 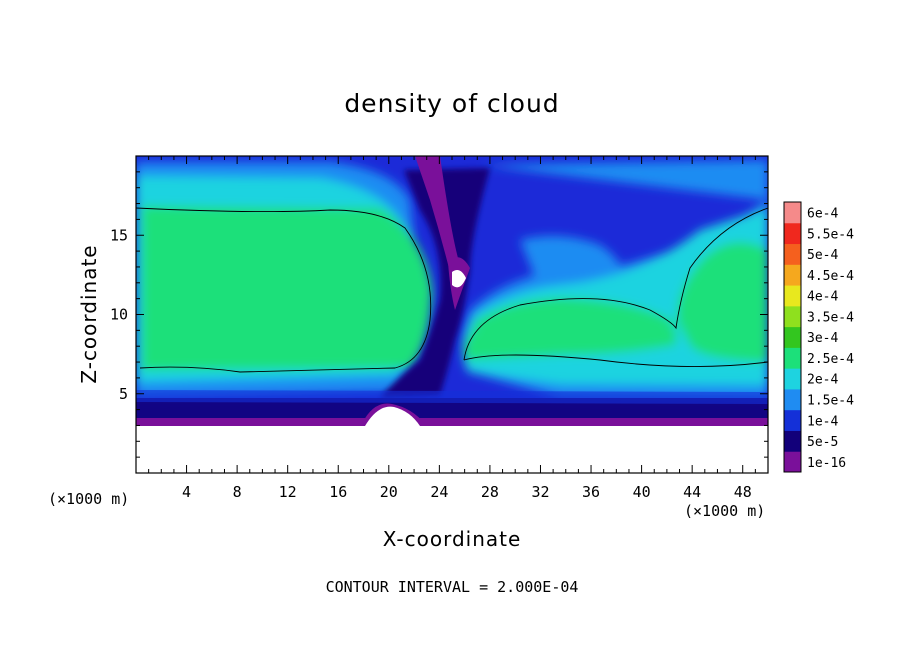 What do you see at coordinates (452, 587) in the screenshot?
I see `contour-interval-note: CONTOUR INTERVAL = 2.000E-04` at bounding box center [452, 587].